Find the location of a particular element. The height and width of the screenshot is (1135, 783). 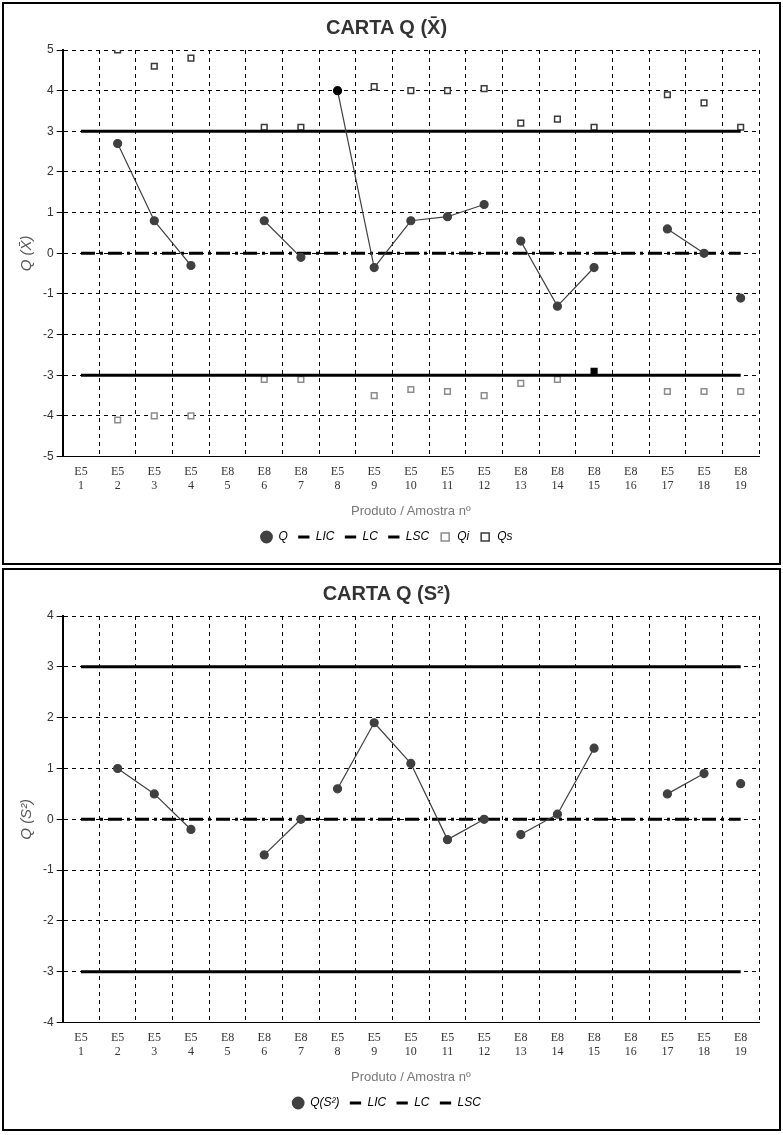

chart-title: CARTA Q (S²) is located at coordinates (386, 592).